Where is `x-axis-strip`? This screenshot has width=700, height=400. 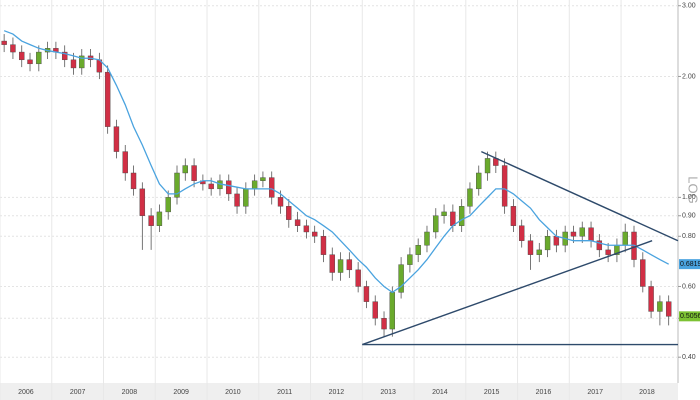 x-axis-strip is located at coordinates (339, 391).